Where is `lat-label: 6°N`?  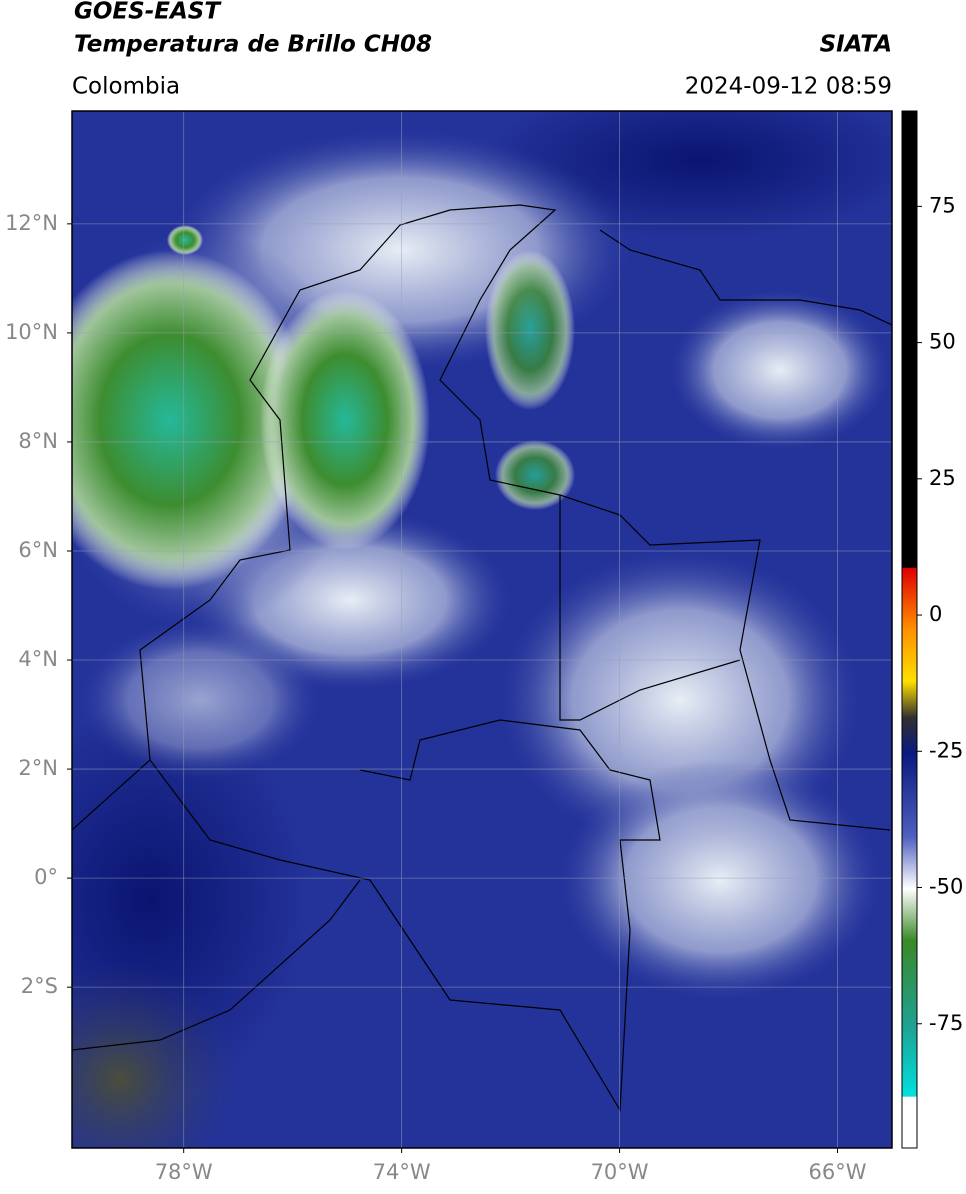
lat-label: 6°N is located at coordinates (38, 550).